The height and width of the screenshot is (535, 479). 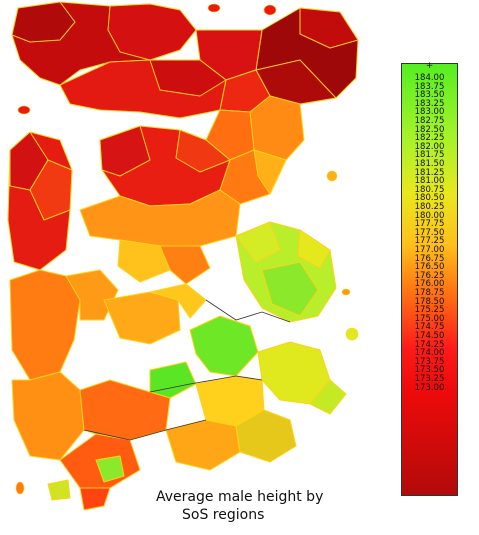 What do you see at coordinates (429, 181) in the screenshot?
I see `legend-label: 181.00` at bounding box center [429, 181].